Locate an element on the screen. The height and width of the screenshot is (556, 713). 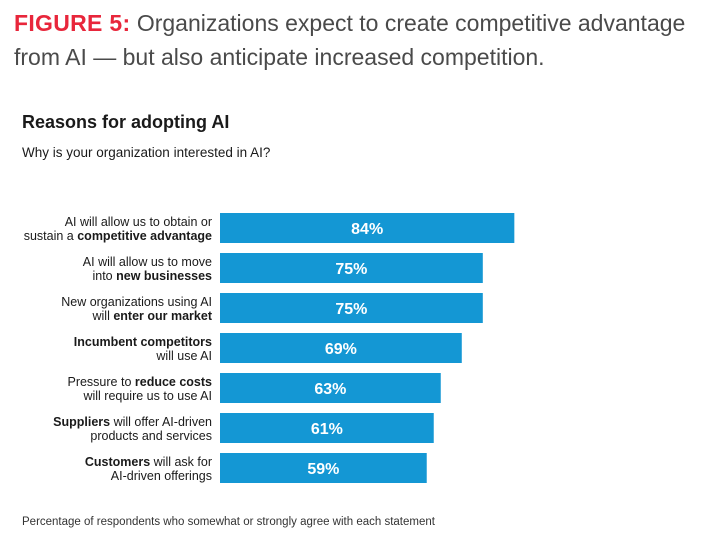
data-label-3: 75% is located at coordinates (351, 309).